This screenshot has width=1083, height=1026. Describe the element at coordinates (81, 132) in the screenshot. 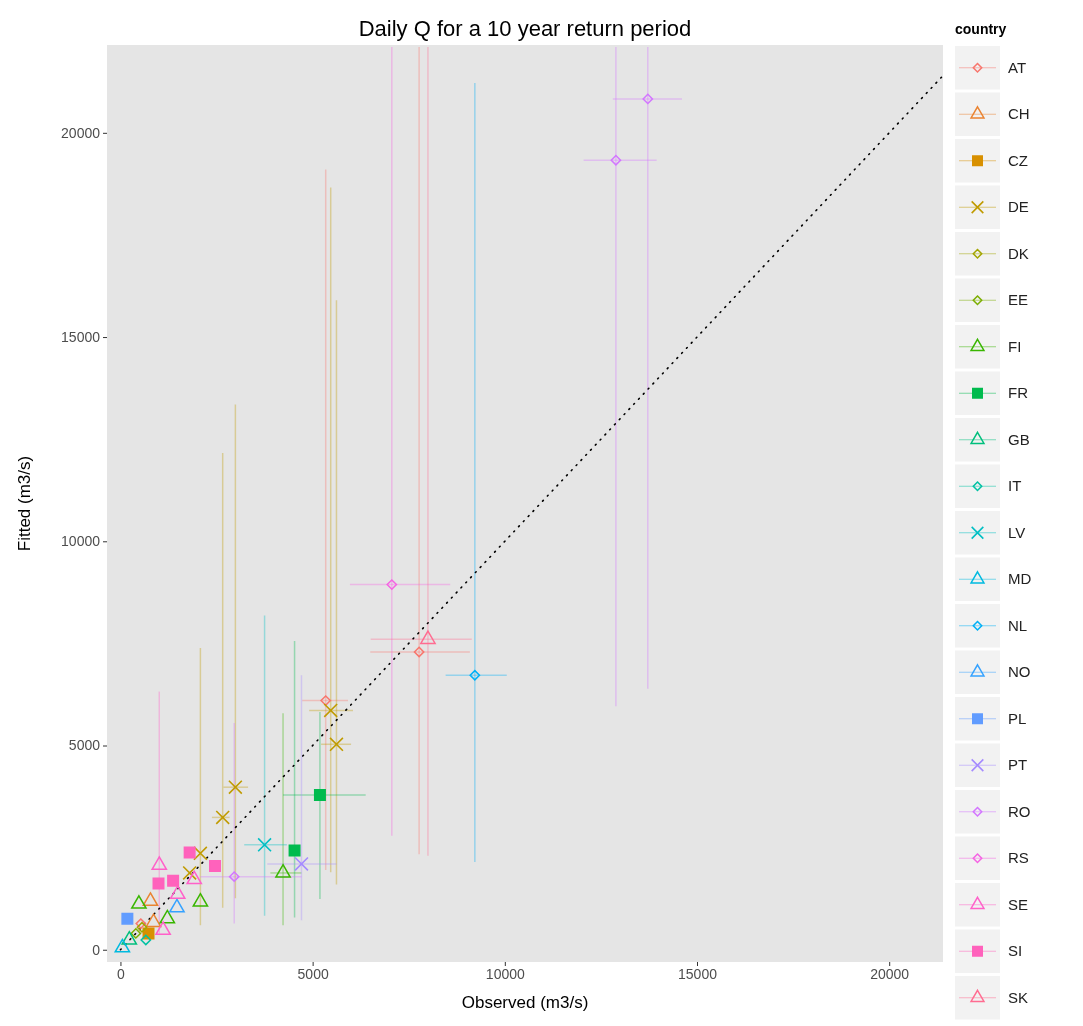

I see `y-tick-label: 20000` at that location.